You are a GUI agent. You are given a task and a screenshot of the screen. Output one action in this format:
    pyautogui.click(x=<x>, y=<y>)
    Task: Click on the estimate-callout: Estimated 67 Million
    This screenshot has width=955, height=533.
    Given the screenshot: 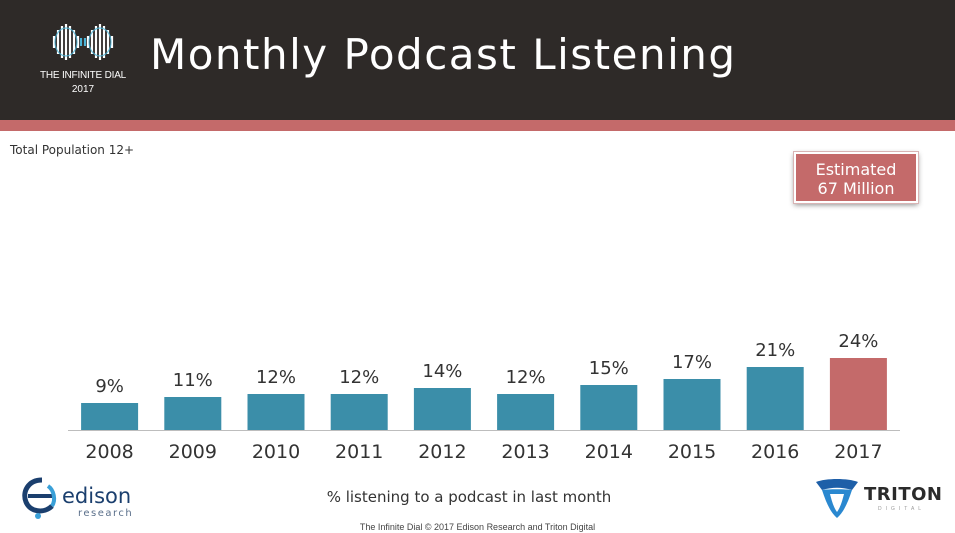 What is the action you would take?
    pyautogui.click(x=856, y=177)
    